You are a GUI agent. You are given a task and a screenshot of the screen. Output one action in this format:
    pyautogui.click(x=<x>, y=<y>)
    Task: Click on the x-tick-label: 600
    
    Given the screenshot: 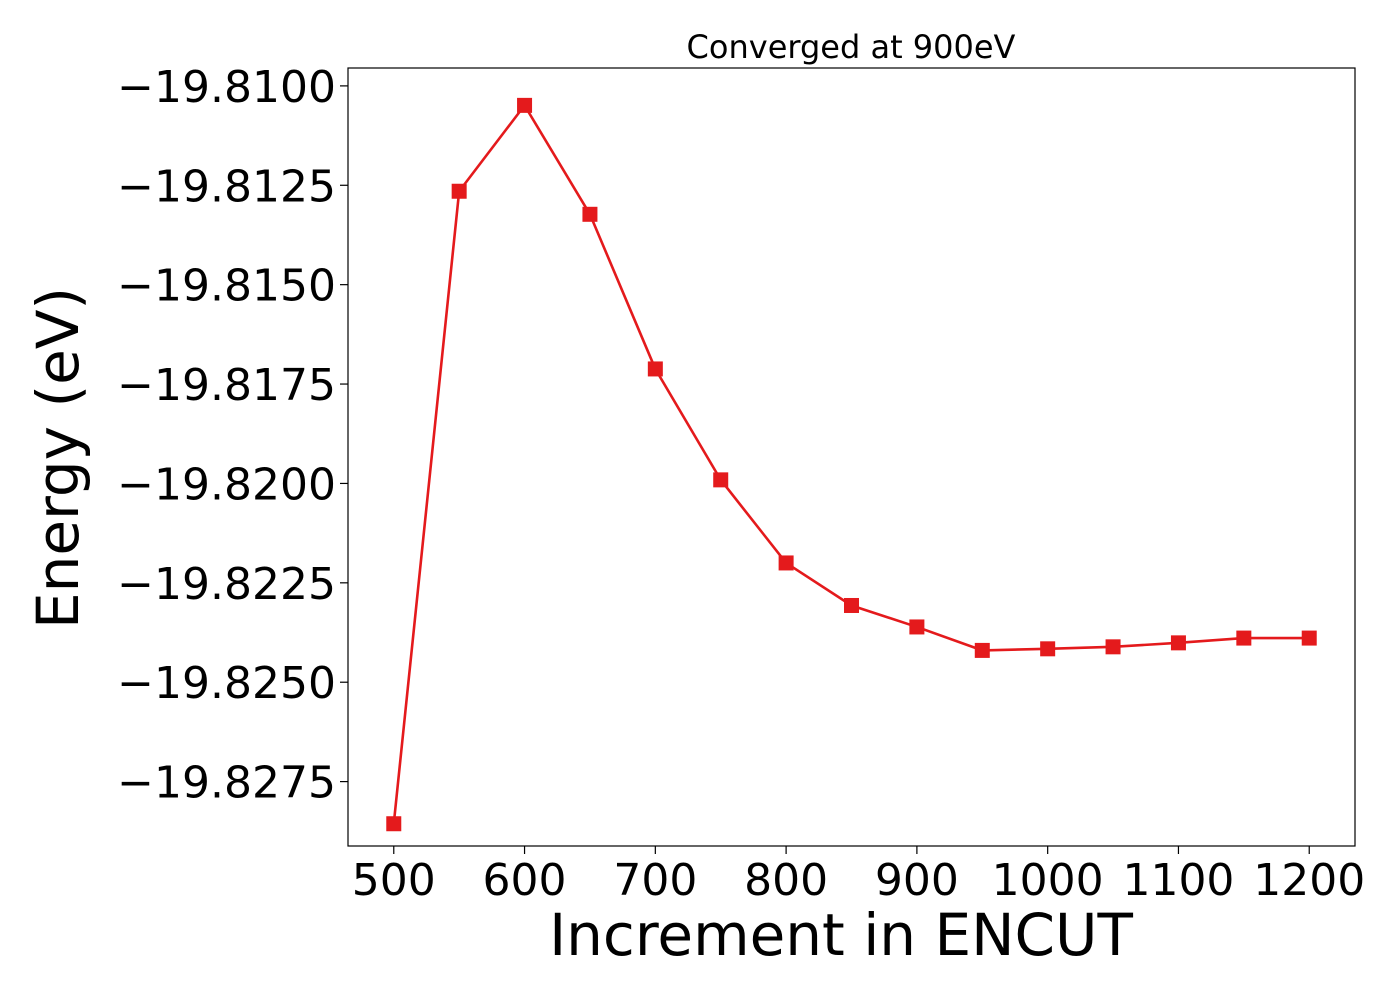 What is the action you would take?
    pyautogui.click(x=525, y=880)
    